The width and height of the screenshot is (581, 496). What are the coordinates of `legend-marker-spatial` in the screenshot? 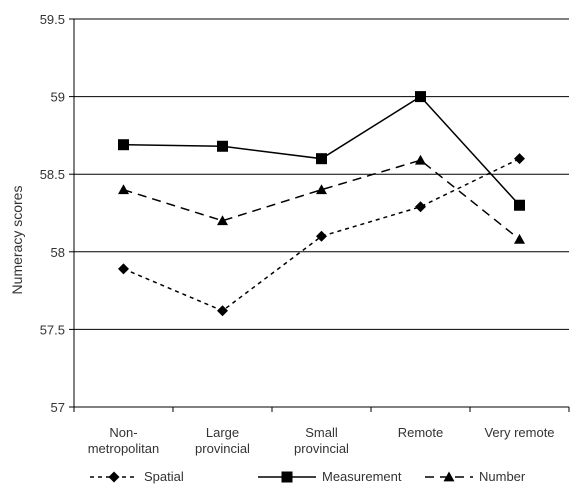 It's located at (114, 477).